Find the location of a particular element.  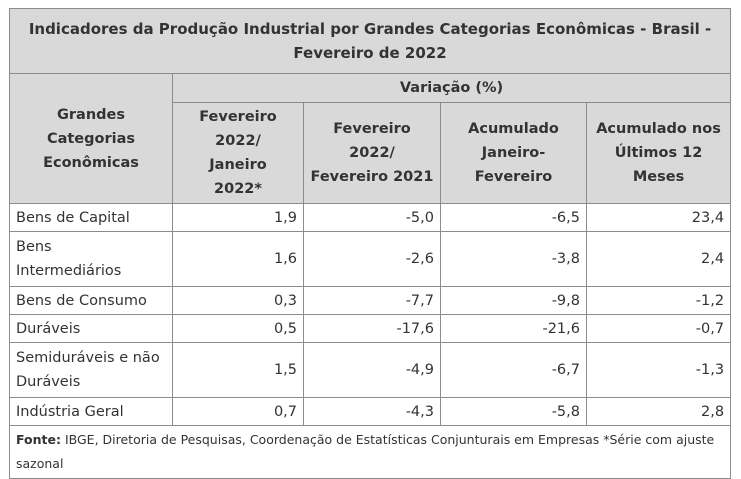

row-value: -2,6 is located at coordinates (372, 259).